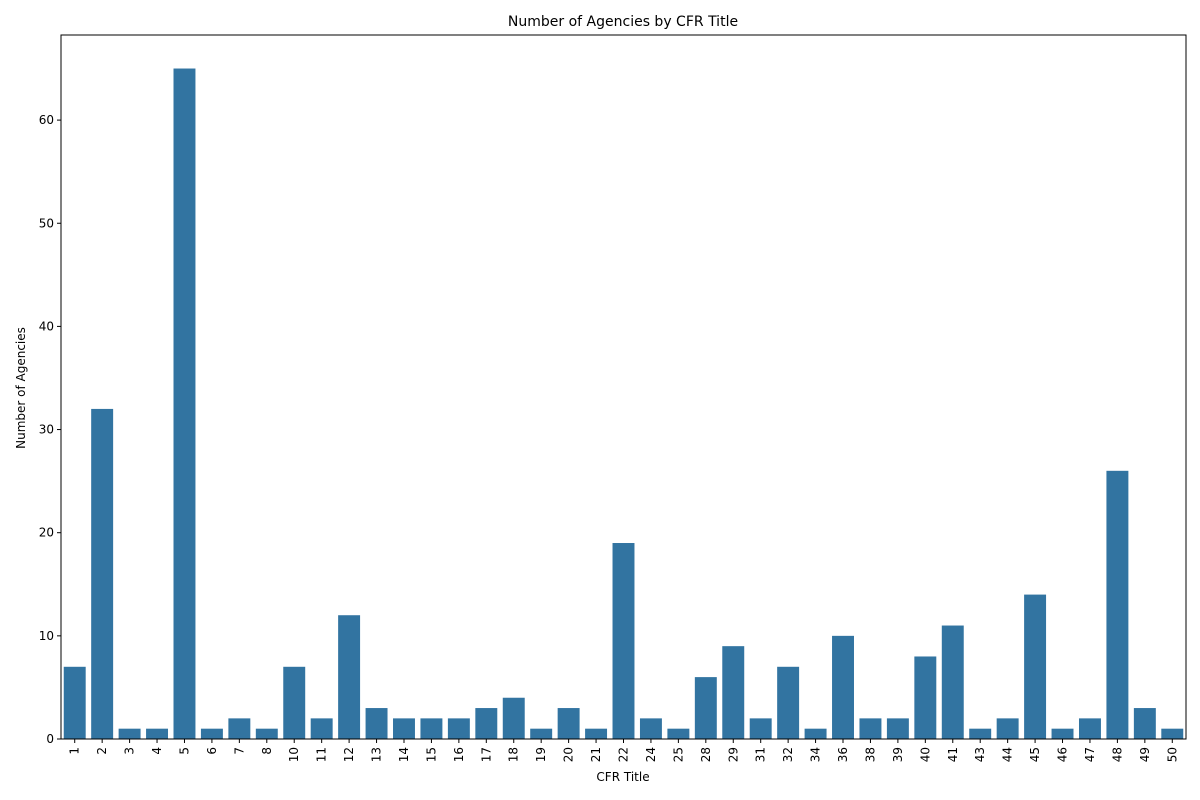  I want to click on x-tick-label: 7, so click(239, 751).